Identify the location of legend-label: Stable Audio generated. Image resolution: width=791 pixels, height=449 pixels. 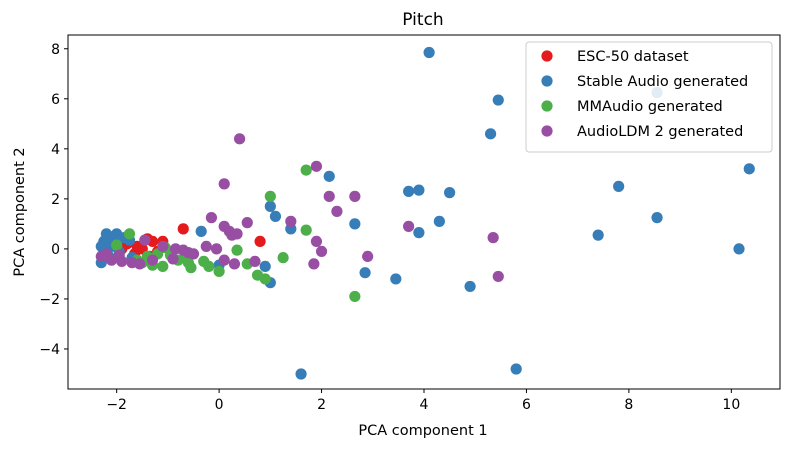
(662, 82).